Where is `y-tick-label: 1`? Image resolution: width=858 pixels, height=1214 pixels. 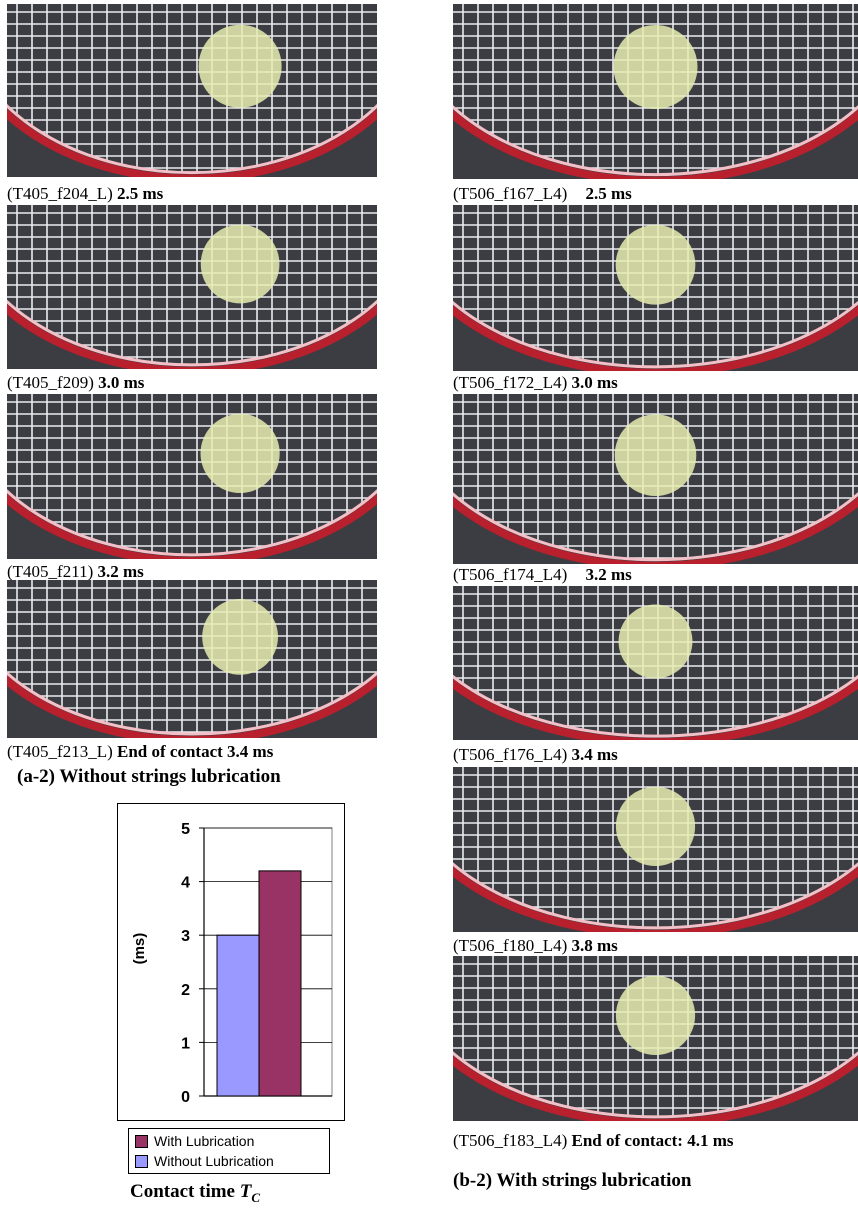 y-tick-label: 1 is located at coordinates (185, 1043).